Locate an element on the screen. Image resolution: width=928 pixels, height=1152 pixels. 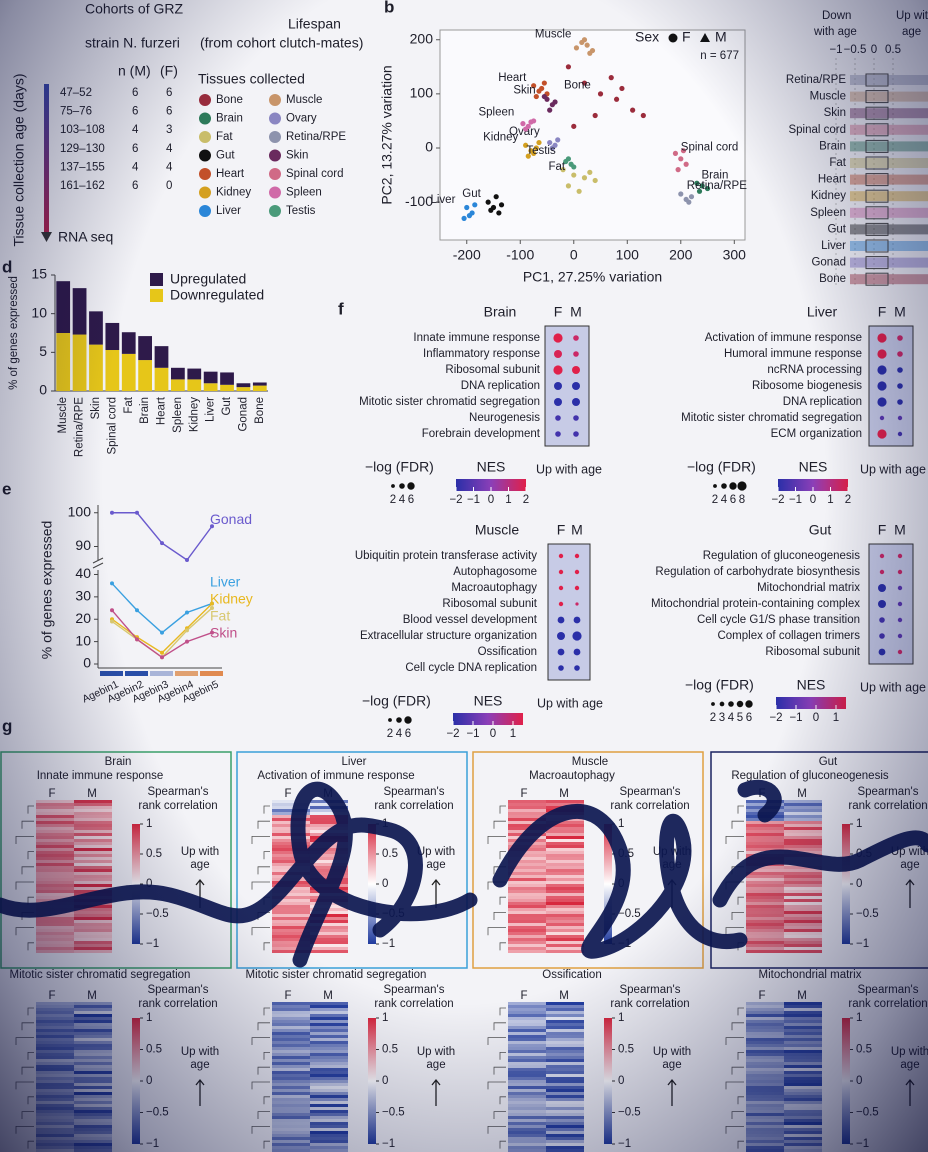
term-label: Cell cycle G1/S phase transition is located at coordinates (778, 620).